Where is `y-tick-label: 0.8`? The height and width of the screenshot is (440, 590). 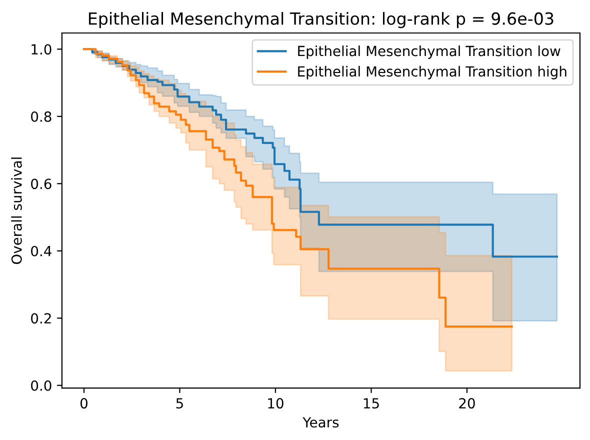
y-tick-label: 0.8 is located at coordinates (41, 116).